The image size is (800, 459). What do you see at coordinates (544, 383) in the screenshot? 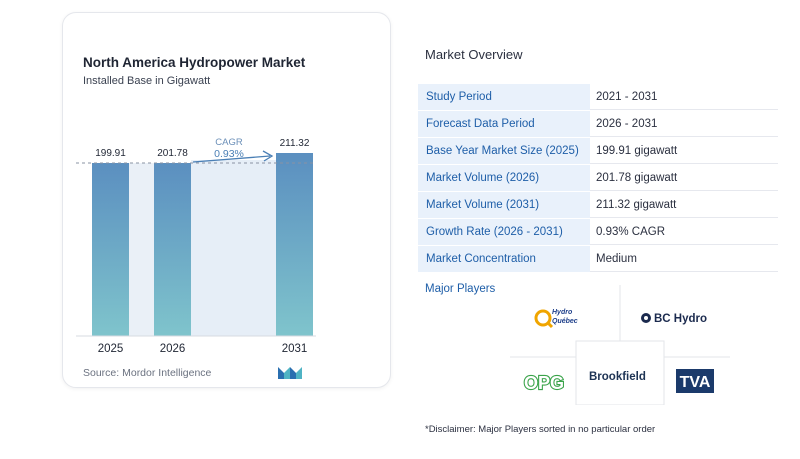
I see `opg-logo: OPG` at bounding box center [544, 383].